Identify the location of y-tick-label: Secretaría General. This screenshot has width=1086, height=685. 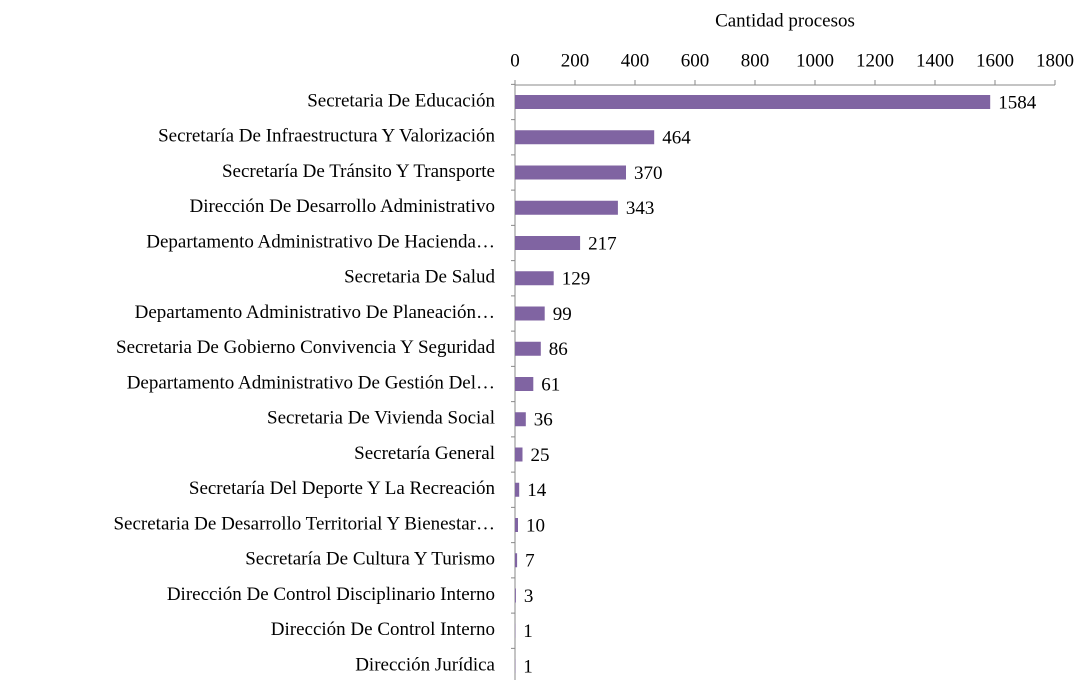
(424, 453).